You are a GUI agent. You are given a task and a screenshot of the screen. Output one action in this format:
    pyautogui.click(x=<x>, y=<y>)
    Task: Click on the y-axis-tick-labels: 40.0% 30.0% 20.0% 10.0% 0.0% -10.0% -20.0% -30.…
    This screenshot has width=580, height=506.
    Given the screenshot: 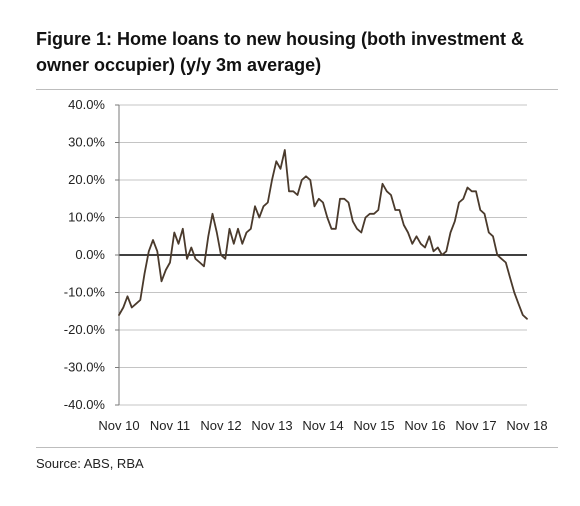 What is the action you would take?
    pyautogui.click(x=85, y=254)
    